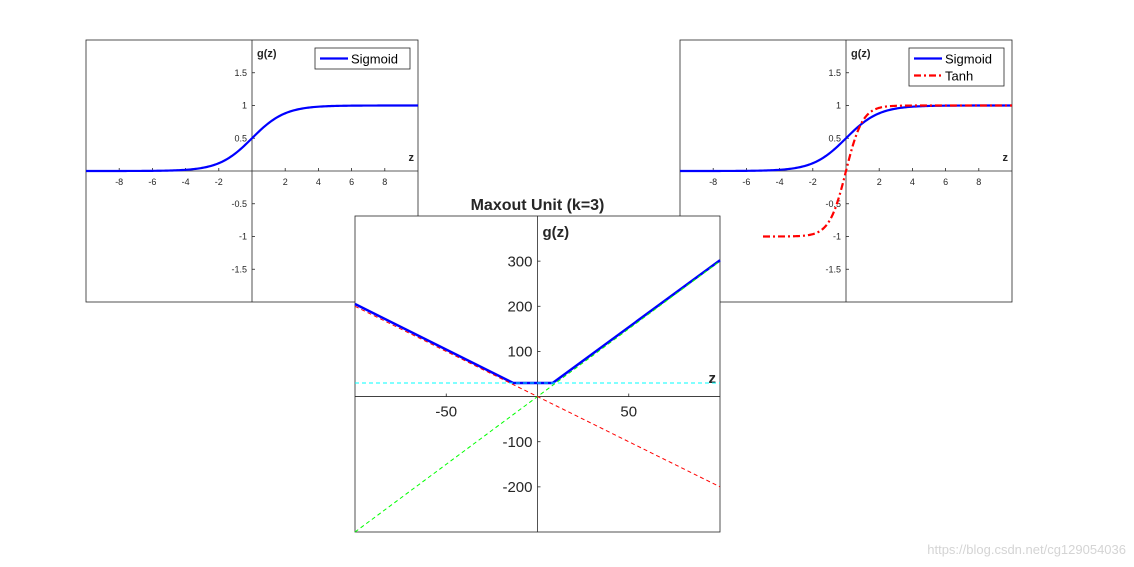  What do you see at coordinates (628, 412) in the screenshot?
I see `x-tick-label: 50` at bounding box center [628, 412].